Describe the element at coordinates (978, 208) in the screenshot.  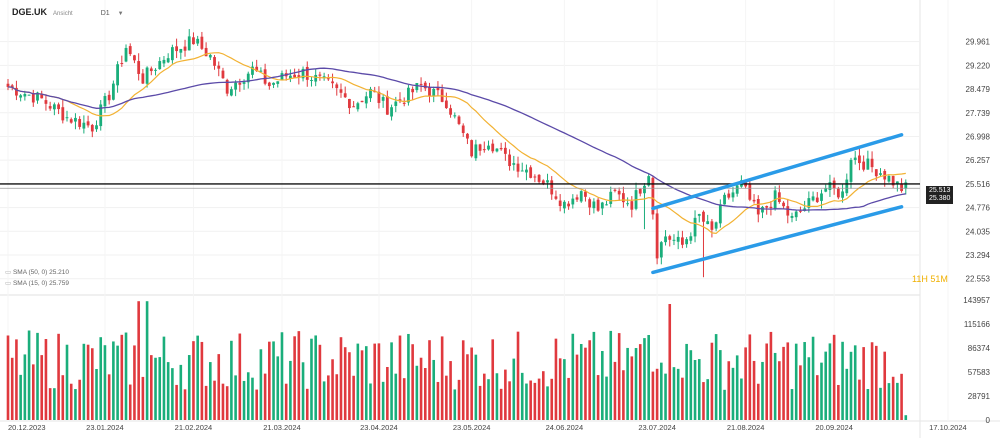
I see `price-tick-label: 24.776` at that location.